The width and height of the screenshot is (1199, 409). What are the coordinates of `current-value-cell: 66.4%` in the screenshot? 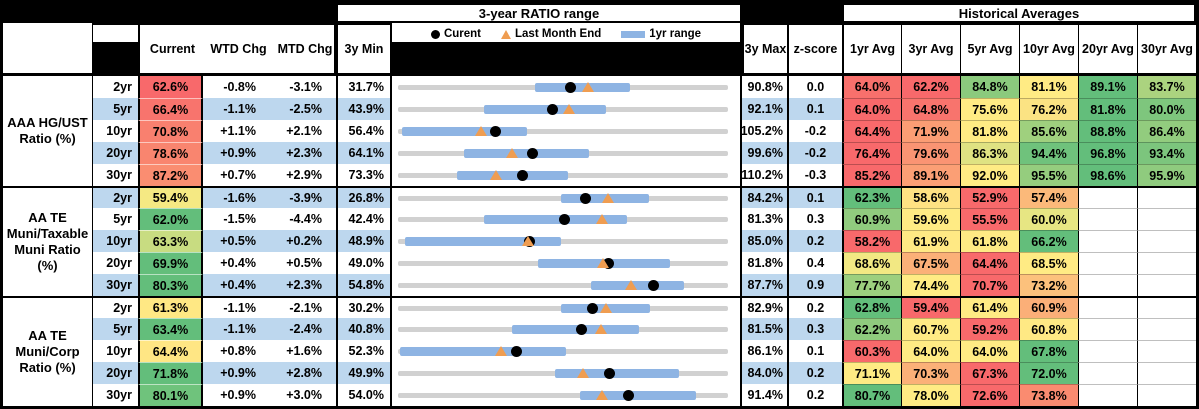 It's located at (170, 109).